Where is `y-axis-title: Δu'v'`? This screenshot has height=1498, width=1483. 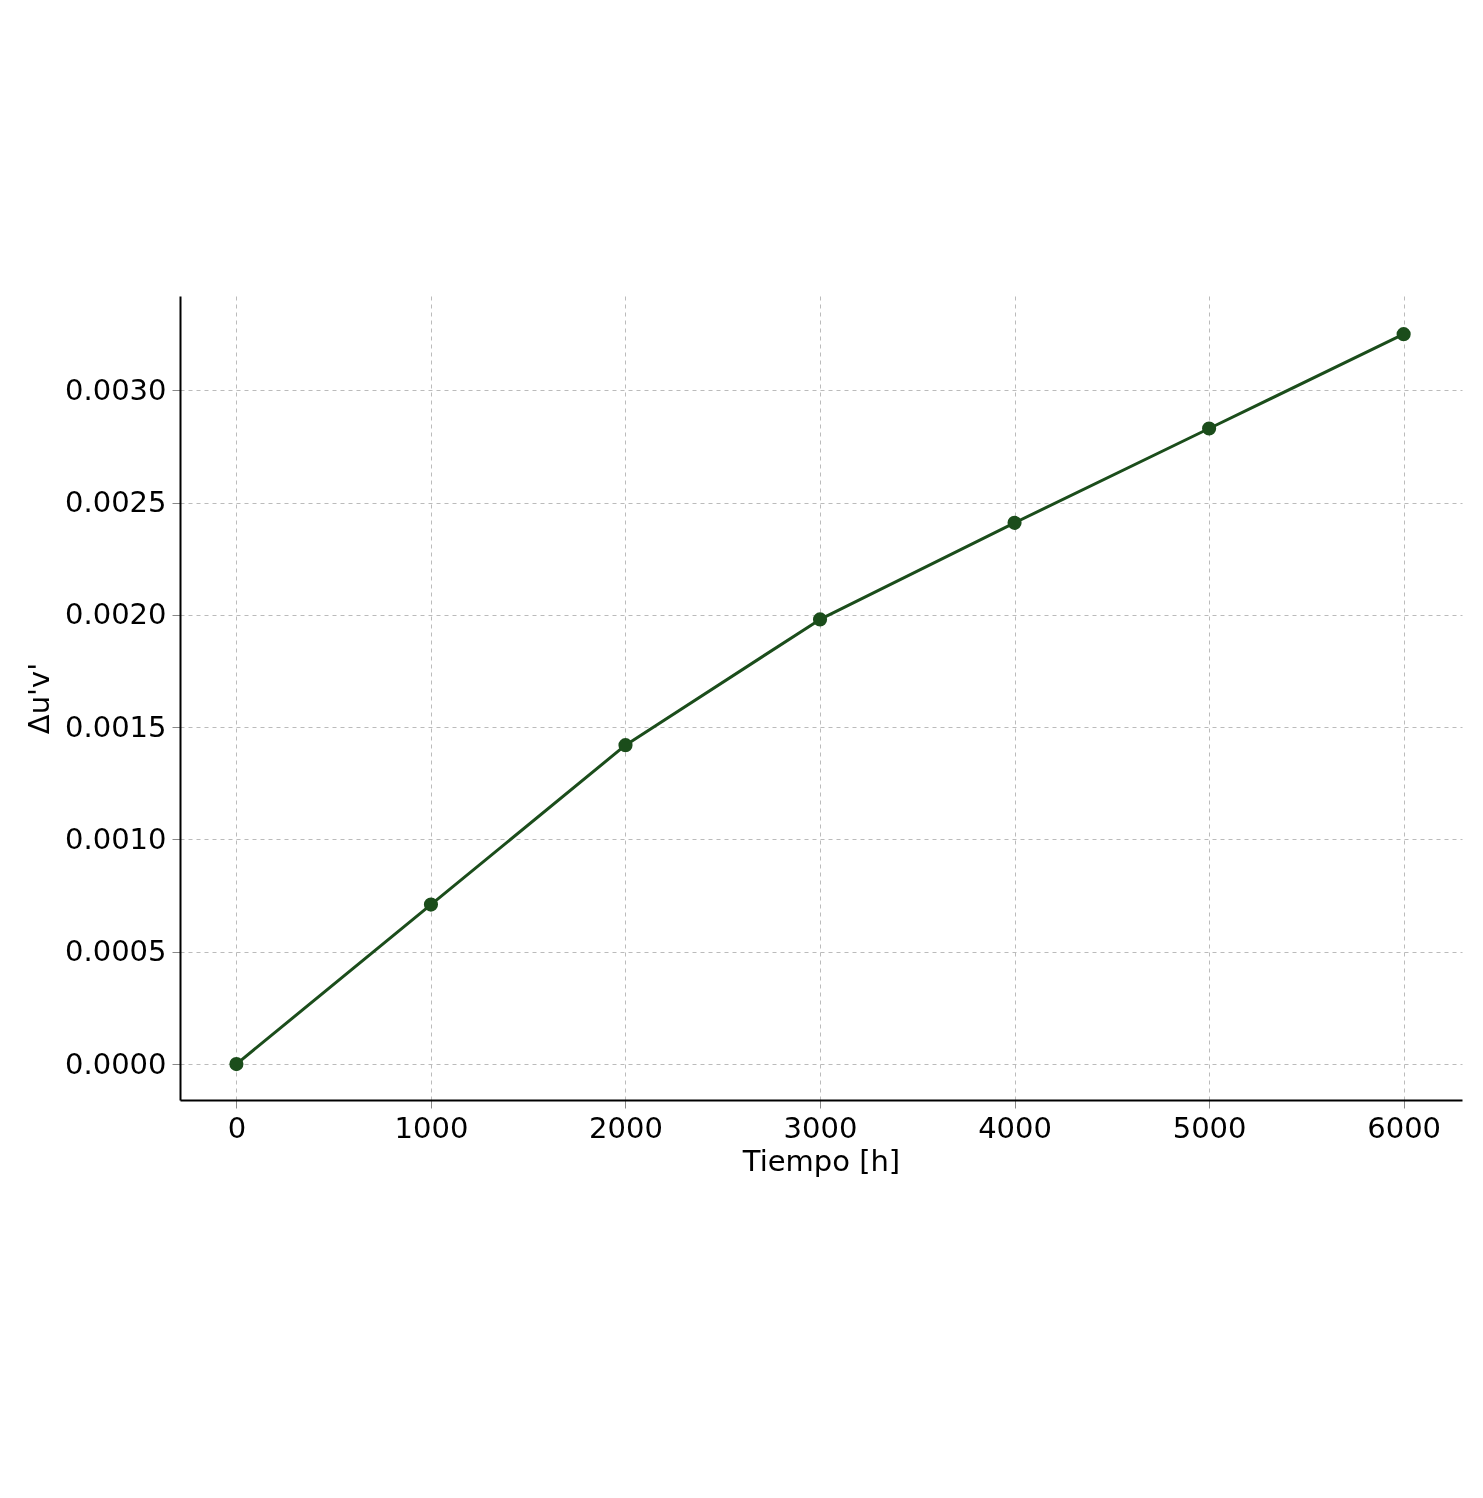
y-axis-title: Δu'v' is located at coordinates (39, 698).